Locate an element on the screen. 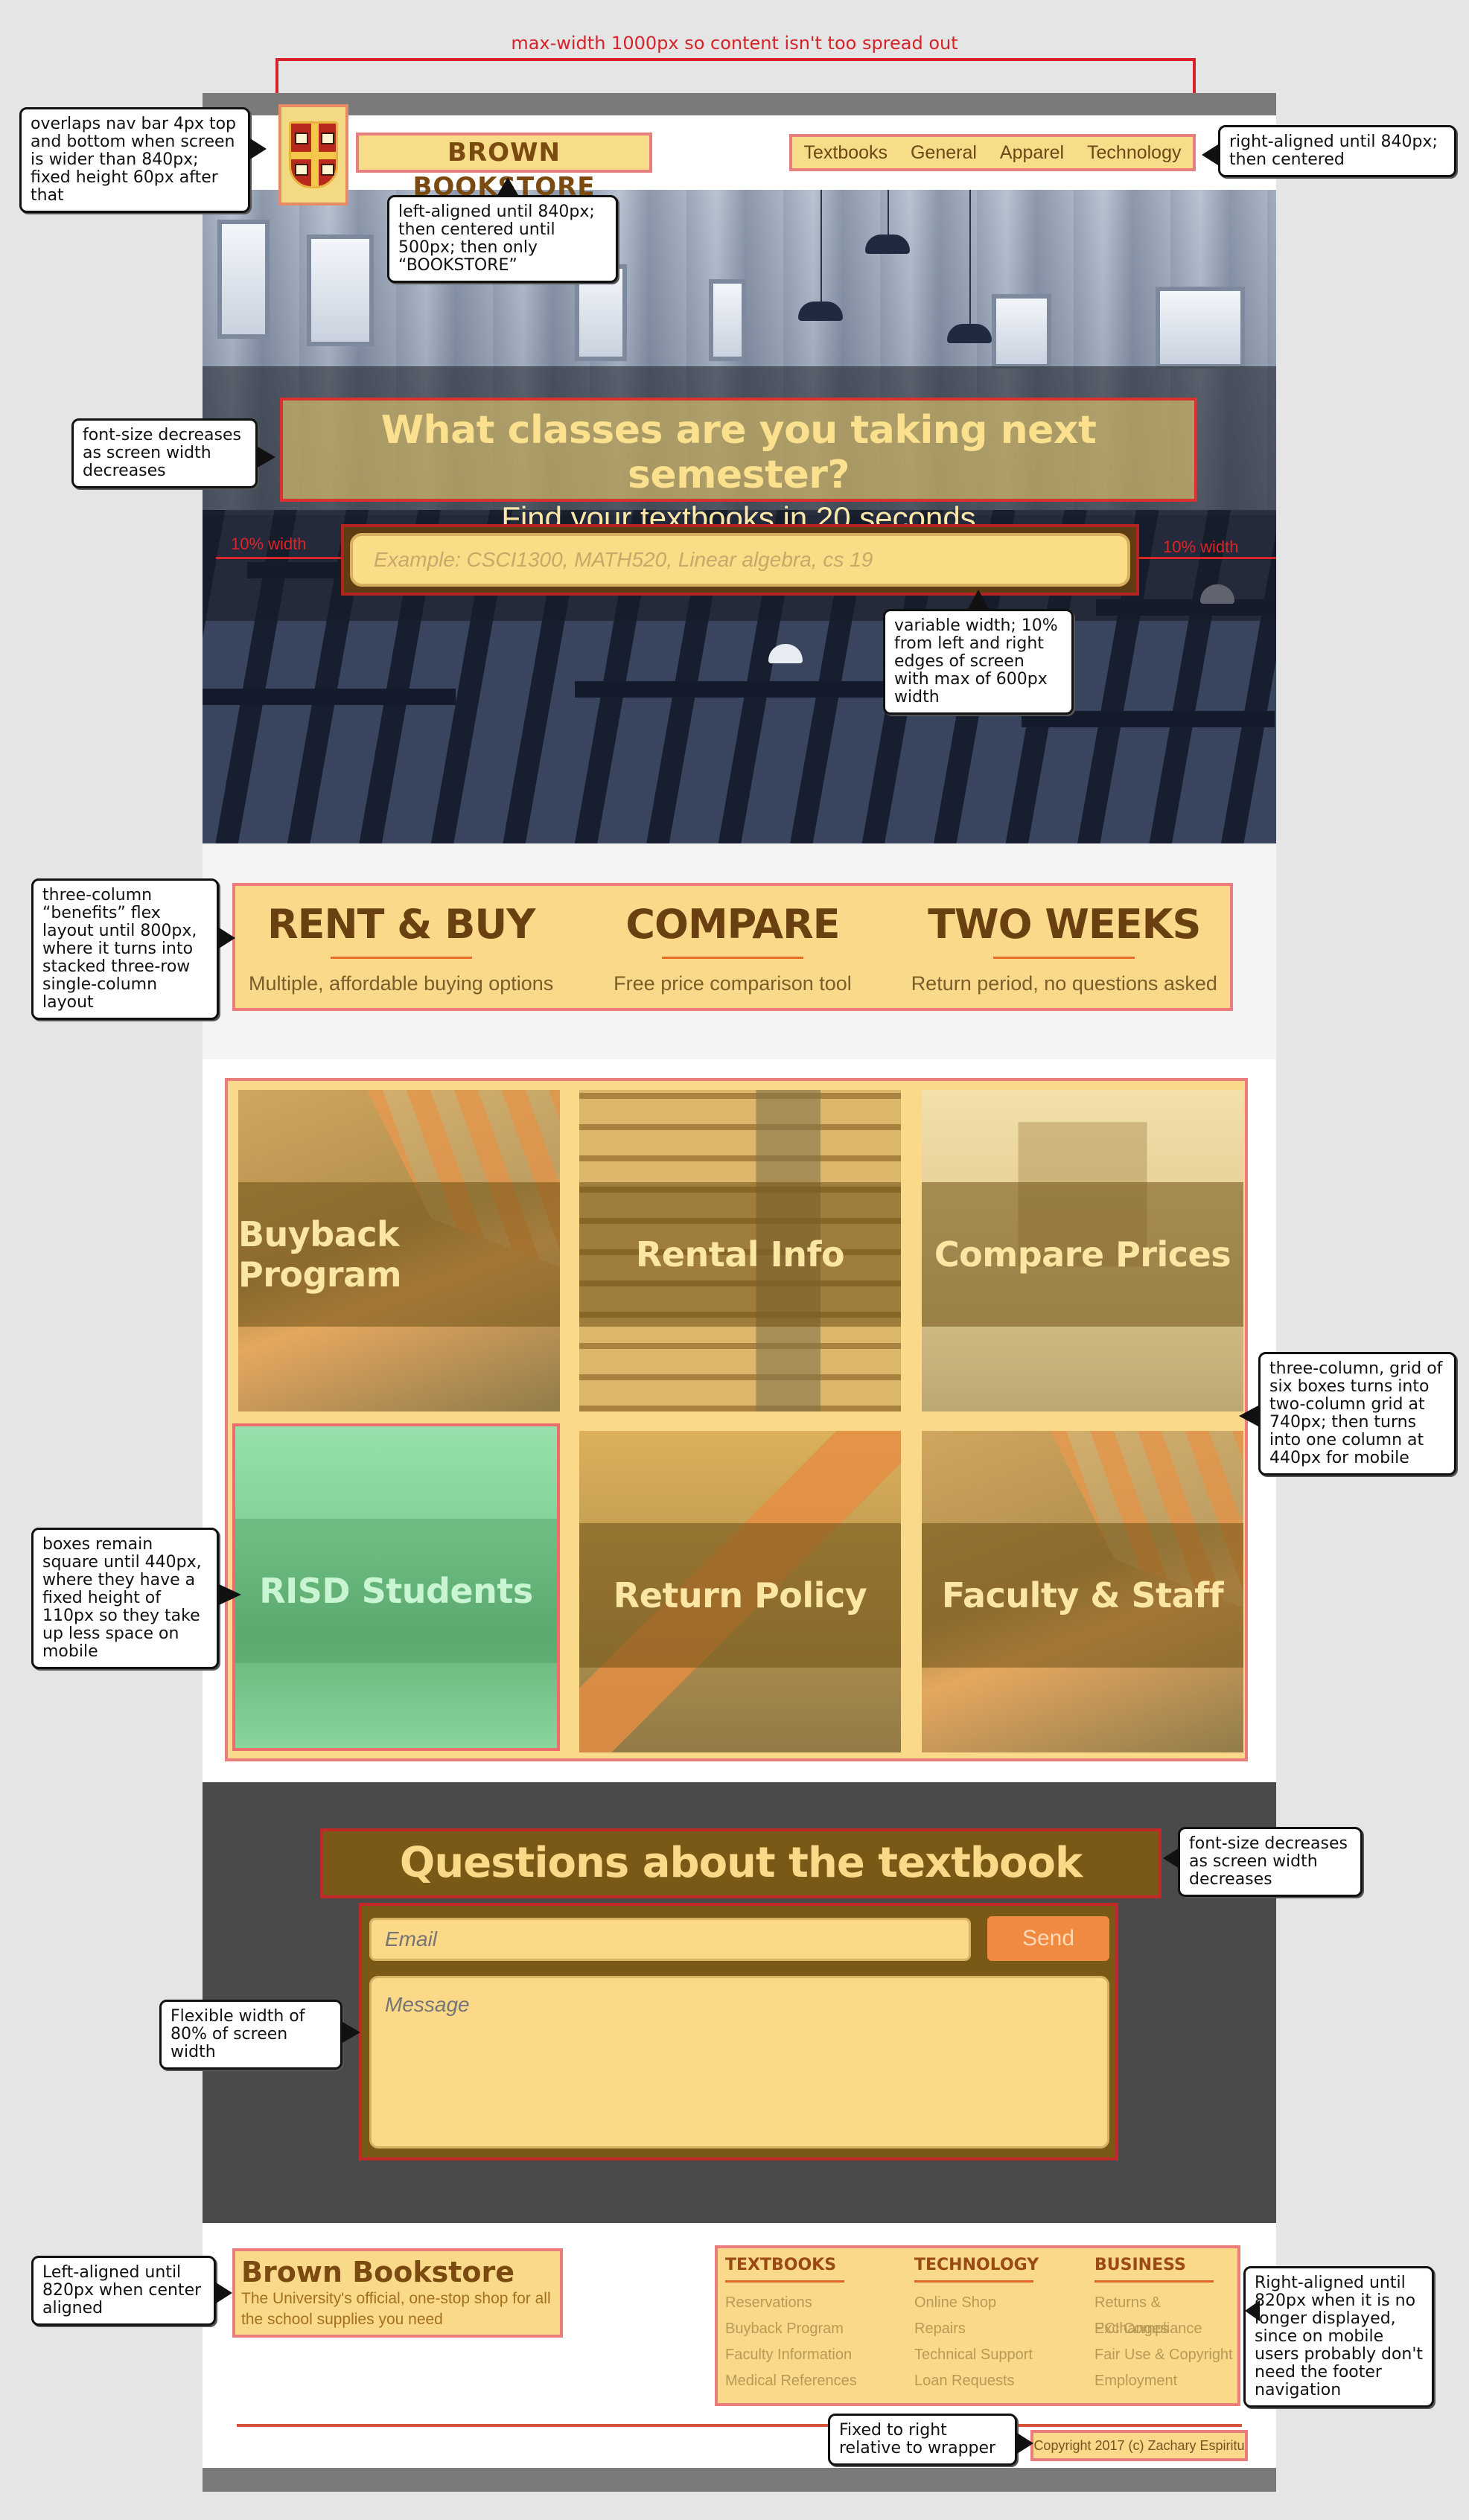  tile-faculty-staff: Faculty & Staff is located at coordinates (1082, 1591).